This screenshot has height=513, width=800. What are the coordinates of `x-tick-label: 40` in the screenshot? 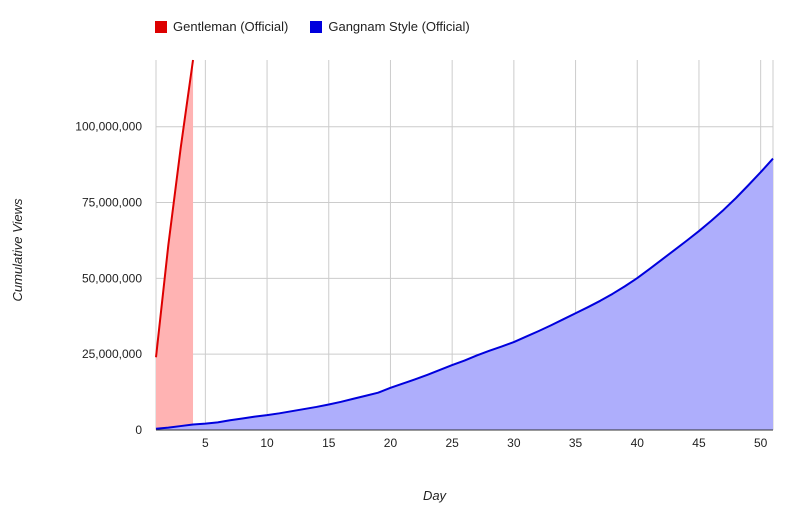 It's located at (638, 443).